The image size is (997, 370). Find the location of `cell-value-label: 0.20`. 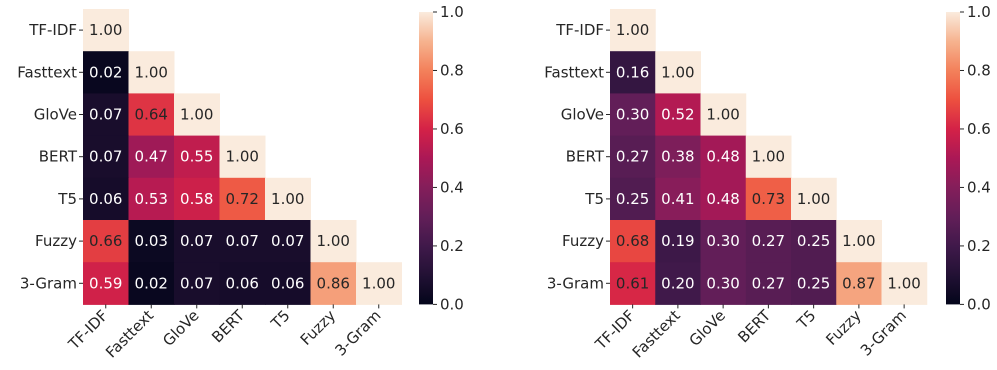

cell-value-label: 0.20 is located at coordinates (677, 283).